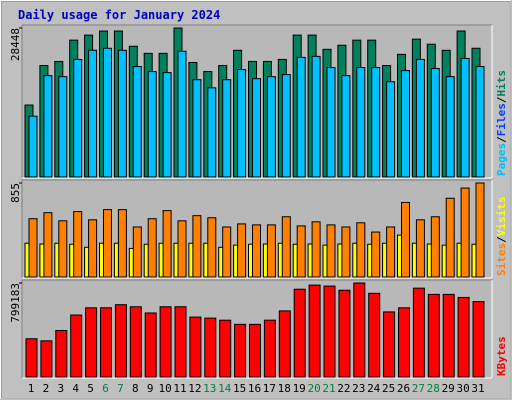 This screenshot has width=512, height=400. Describe the element at coordinates (239, 388) in the screenshot. I see `x-tick-label: 15` at that location.